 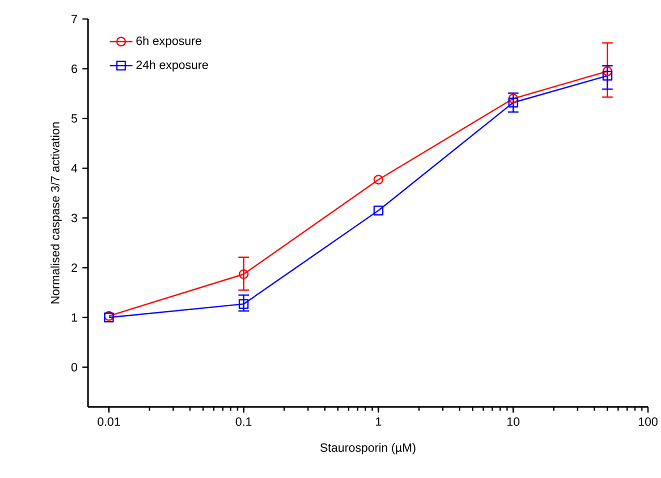 What do you see at coordinates (75, 69) in the screenshot?
I see `y-tick-label: 6` at bounding box center [75, 69].